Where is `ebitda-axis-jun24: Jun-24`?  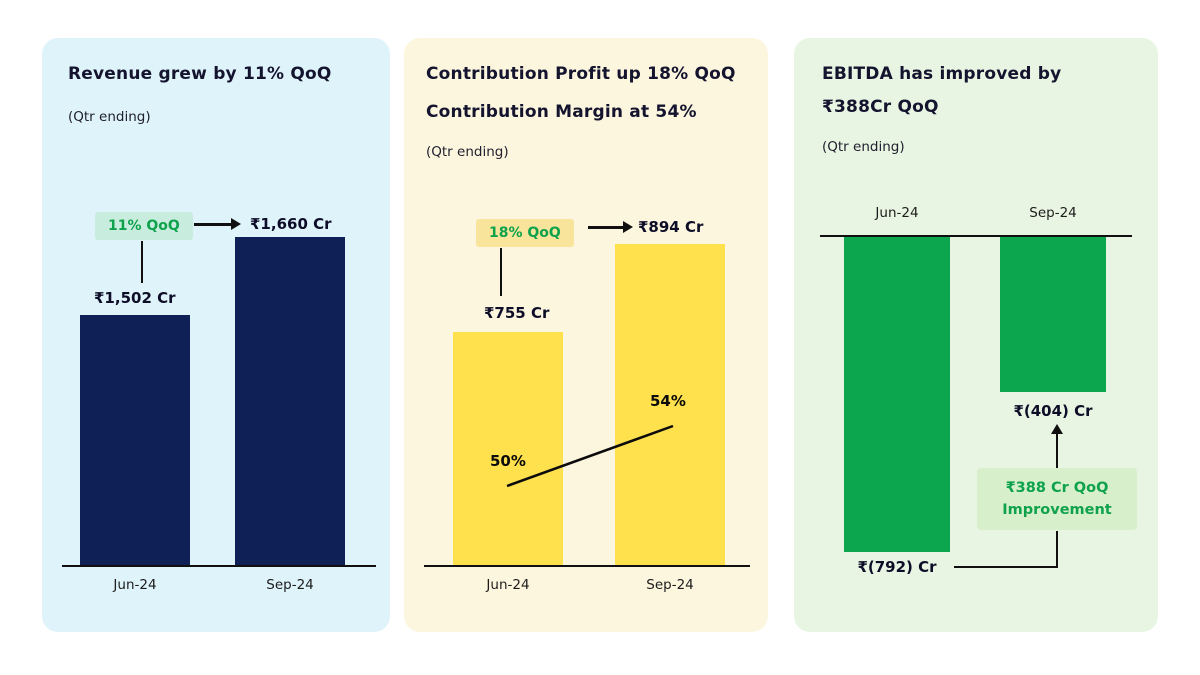
ebitda-axis-jun24: Jun-24 is located at coordinates (897, 213).